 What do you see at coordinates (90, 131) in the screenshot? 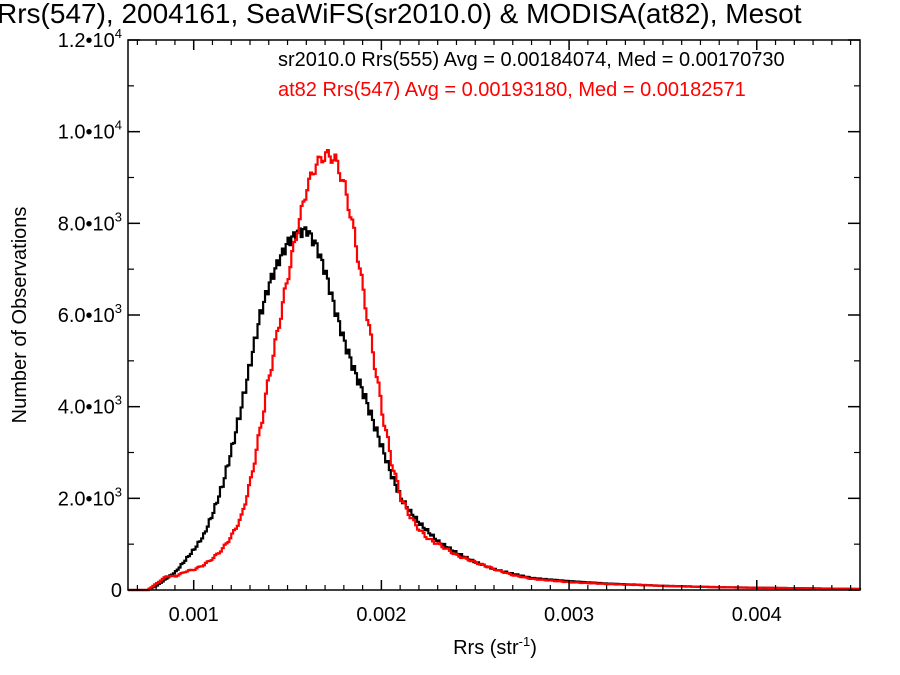
I see `y-tick-label: 1.0•104` at bounding box center [90, 131].